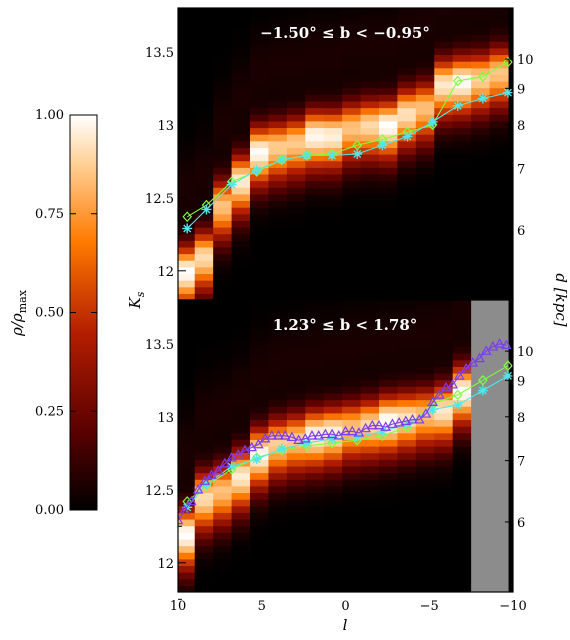 The image size is (570, 640). I want to click on right-tick-label: 6, so click(521, 231).